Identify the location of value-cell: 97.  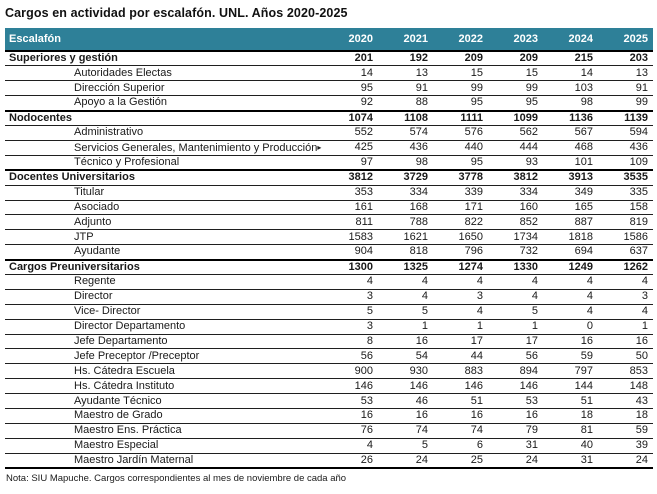
(350, 163).